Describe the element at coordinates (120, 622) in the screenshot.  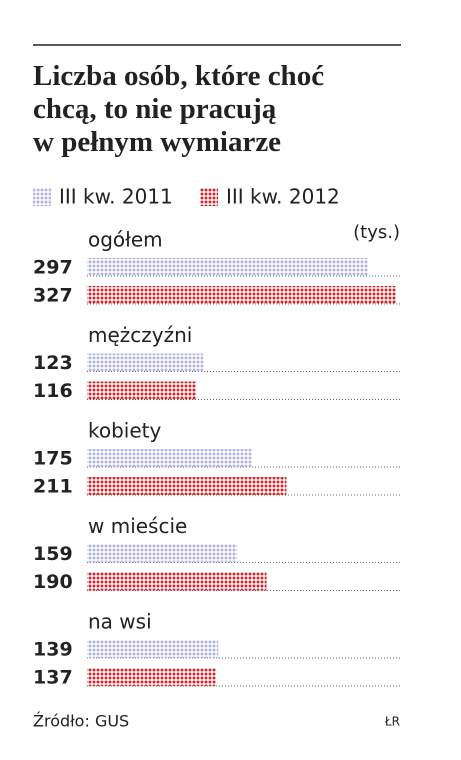
I see `category-label: na wsi` at that location.